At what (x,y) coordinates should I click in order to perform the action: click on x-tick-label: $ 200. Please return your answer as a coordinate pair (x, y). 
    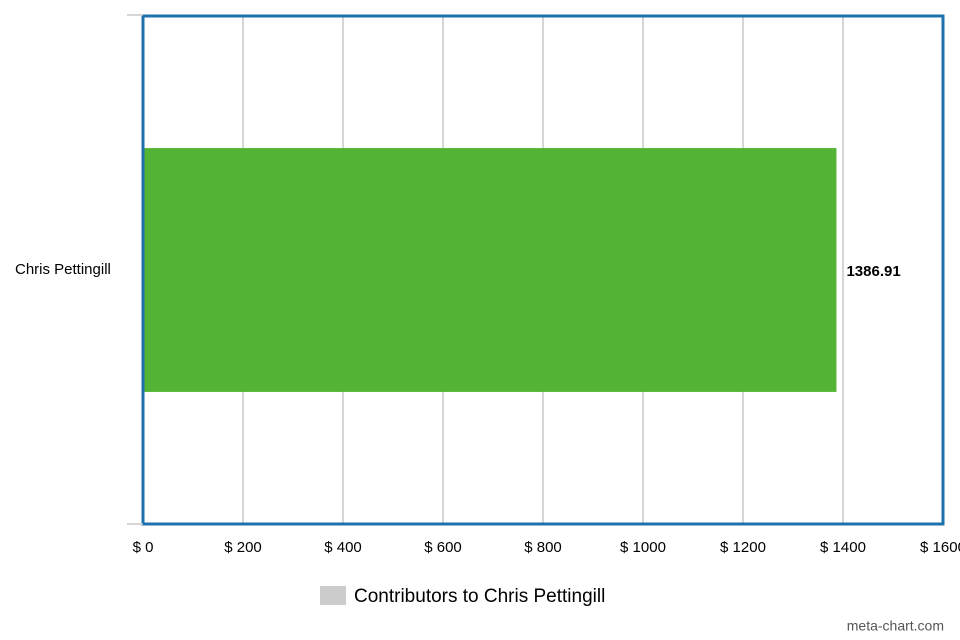
    Looking at the image, I should click on (243, 547).